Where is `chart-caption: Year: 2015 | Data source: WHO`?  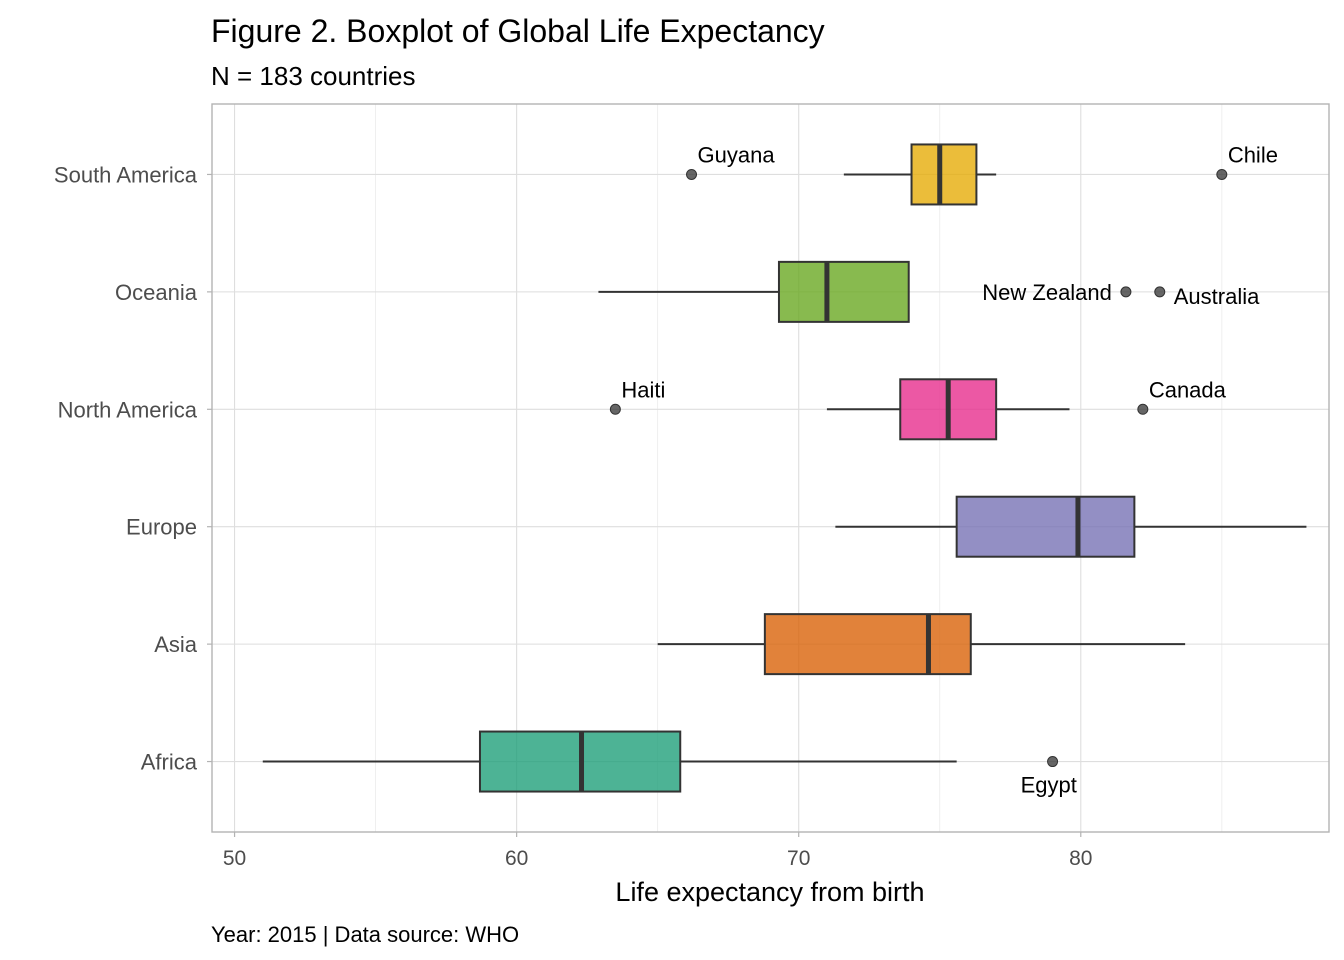
chart-caption: Year: 2015 | Data source: WHO is located at coordinates (365, 934).